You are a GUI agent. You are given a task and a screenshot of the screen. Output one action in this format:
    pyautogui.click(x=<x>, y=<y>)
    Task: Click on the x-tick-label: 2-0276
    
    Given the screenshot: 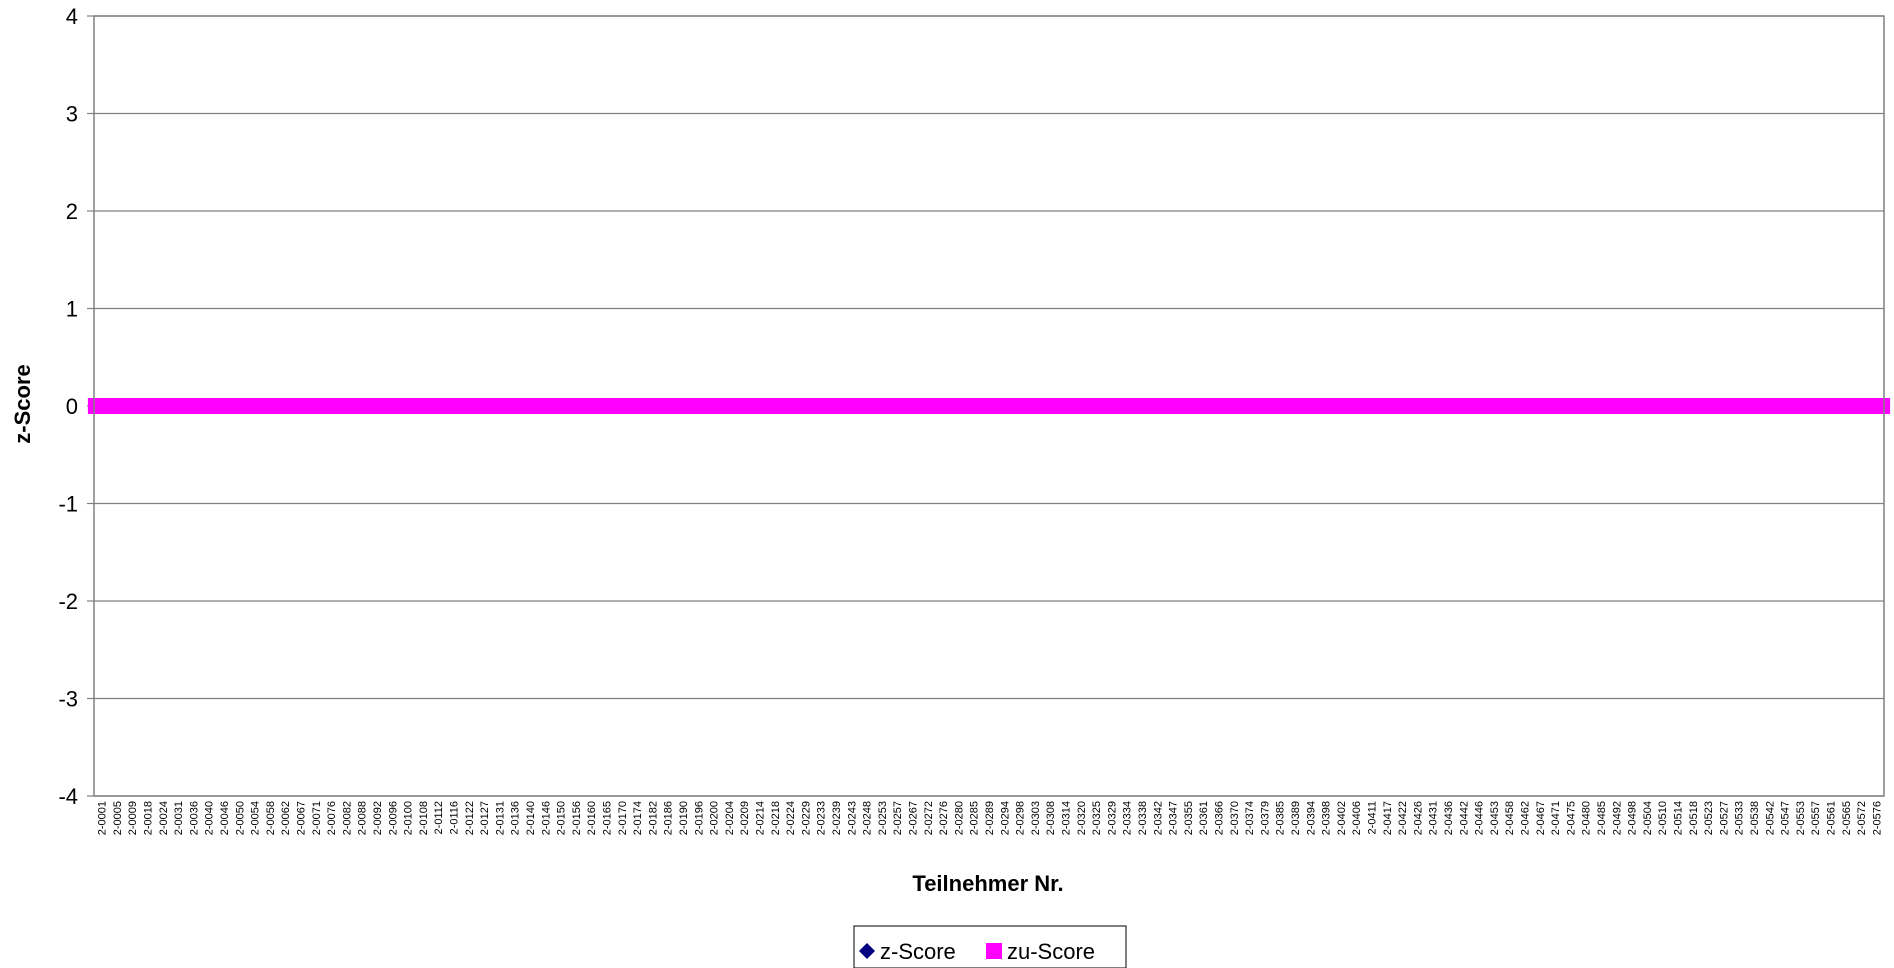 What is the action you would take?
    pyautogui.click(x=944, y=818)
    